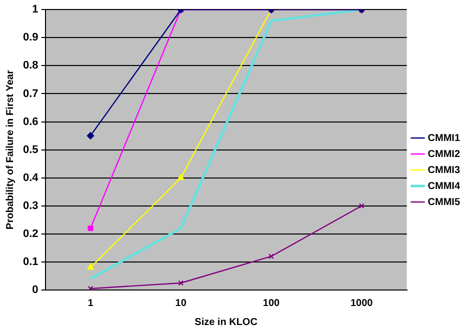 This screenshot has width=474, height=332. I want to click on legend-label: CMMI4, so click(444, 186).